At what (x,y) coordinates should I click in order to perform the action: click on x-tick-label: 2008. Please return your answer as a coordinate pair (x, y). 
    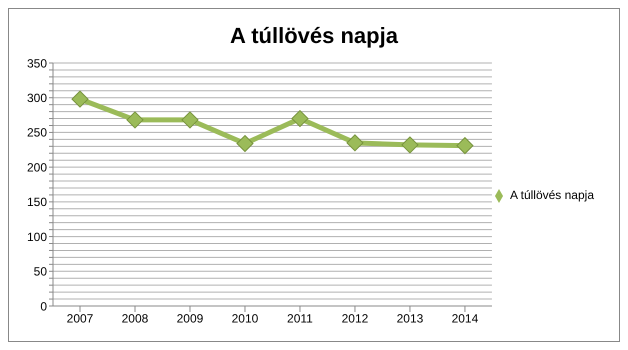
    Looking at the image, I should click on (135, 319).